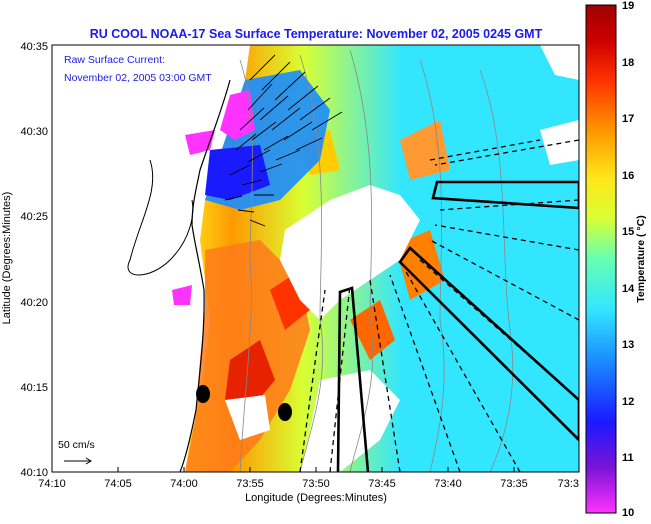  Describe the element at coordinates (488, 344) in the screenshot. I see `box-diagonal` at that location.